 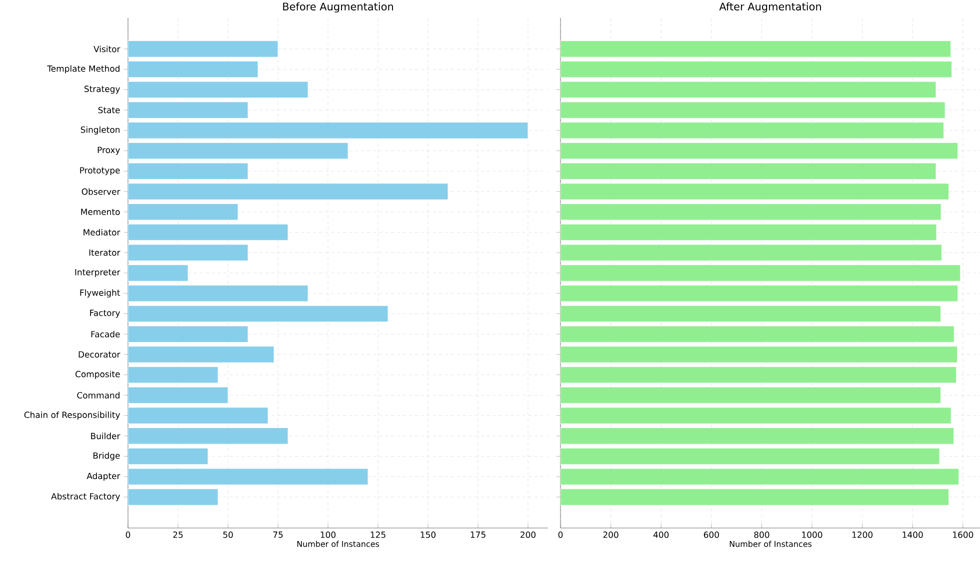 What do you see at coordinates (100, 293) in the screenshot?
I see `y-tick-label: Flyweight` at bounding box center [100, 293].